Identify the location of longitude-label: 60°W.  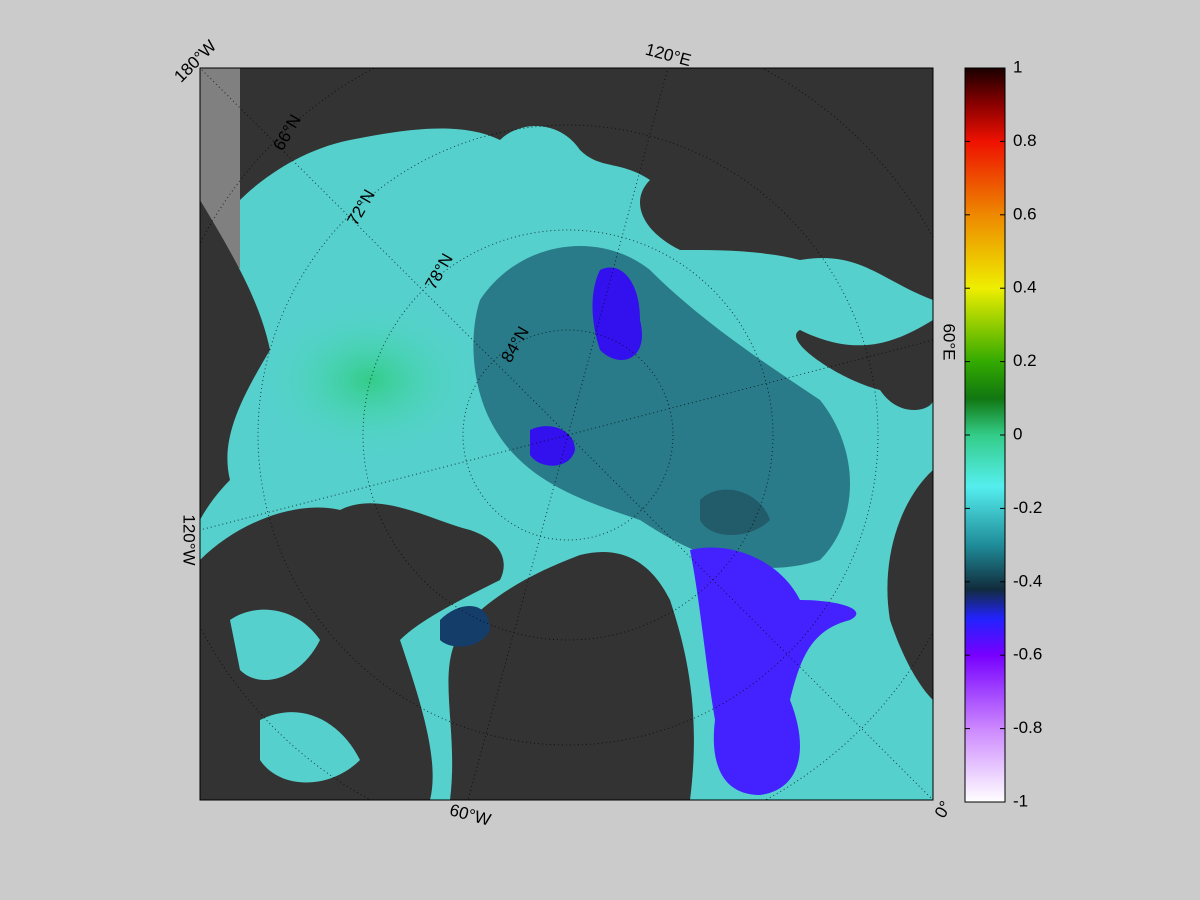
(470, 814).